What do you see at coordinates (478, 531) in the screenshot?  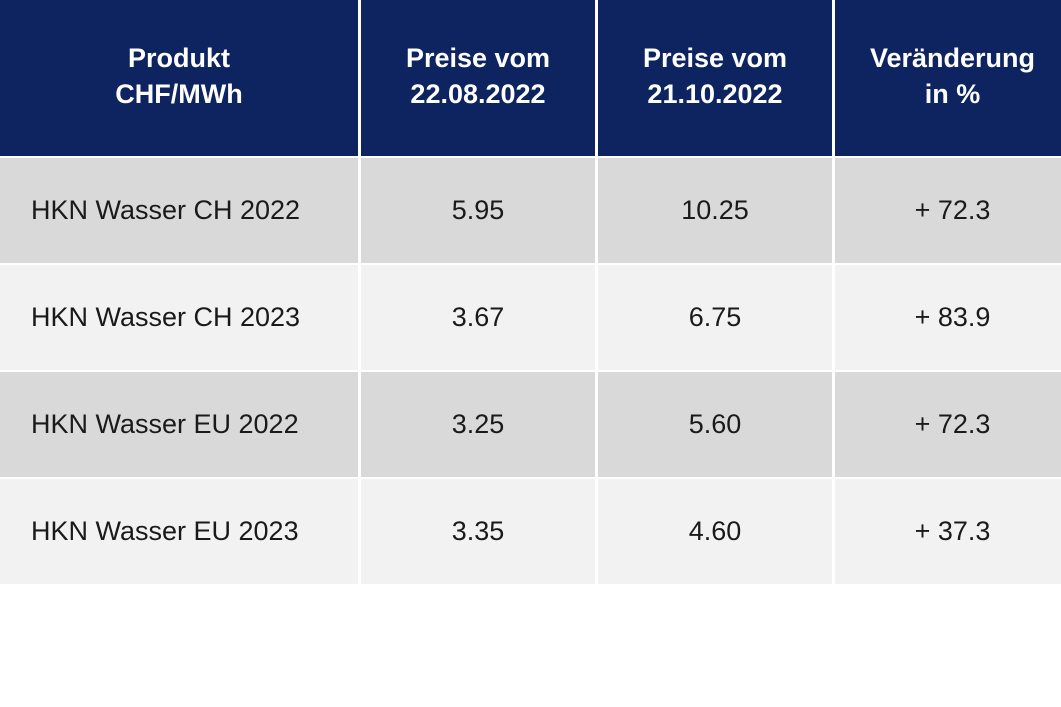 I see `price-old-cell: 3.35` at bounding box center [478, 531].